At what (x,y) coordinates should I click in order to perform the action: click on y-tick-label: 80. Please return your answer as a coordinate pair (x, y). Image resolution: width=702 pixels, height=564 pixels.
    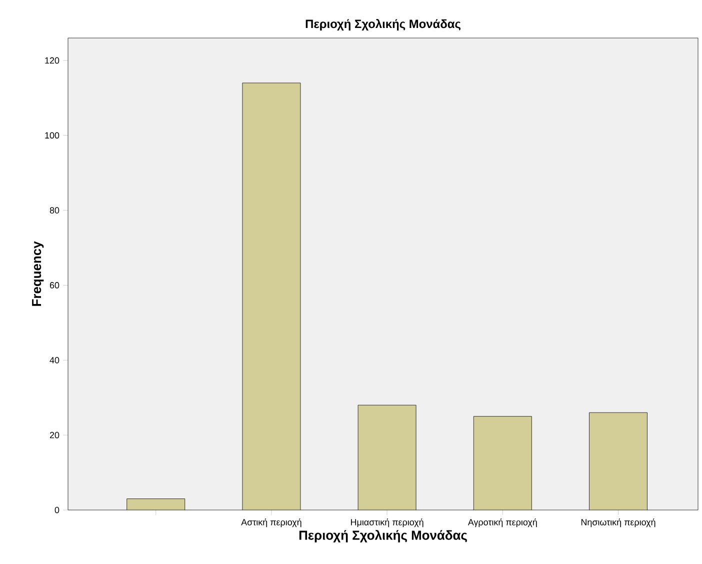
    Looking at the image, I should click on (55, 210).